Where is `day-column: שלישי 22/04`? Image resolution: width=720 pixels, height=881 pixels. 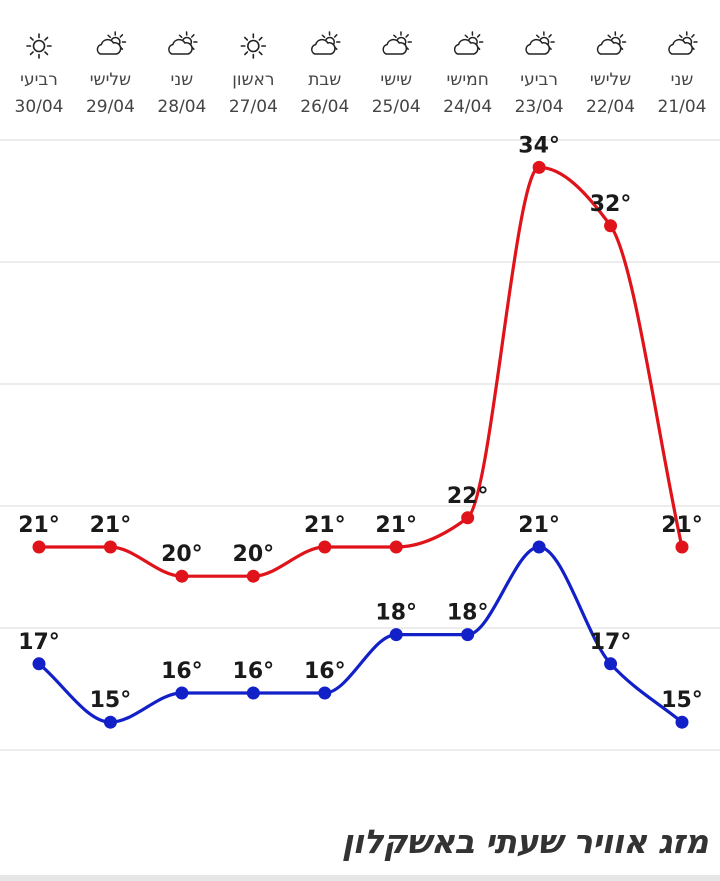 day-column: שלישי 22/04 is located at coordinates (610, 74).